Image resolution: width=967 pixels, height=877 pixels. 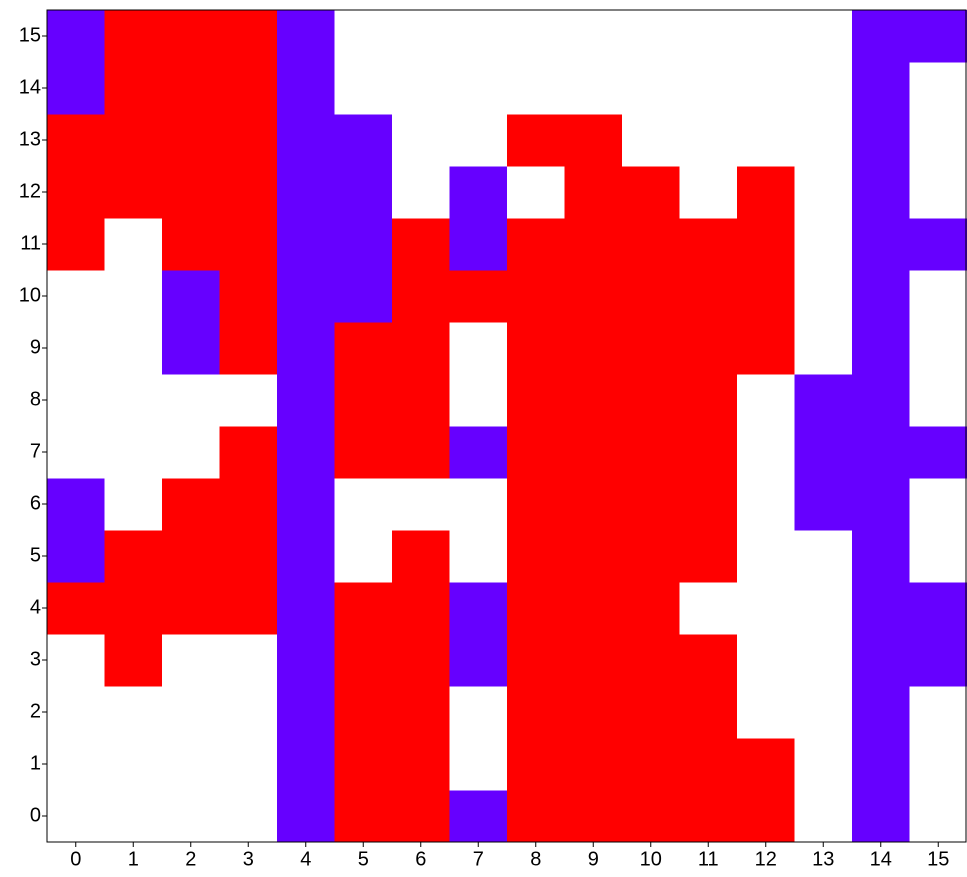 What do you see at coordinates (30, 35) in the screenshot?
I see `y-tick-label: 15` at bounding box center [30, 35].